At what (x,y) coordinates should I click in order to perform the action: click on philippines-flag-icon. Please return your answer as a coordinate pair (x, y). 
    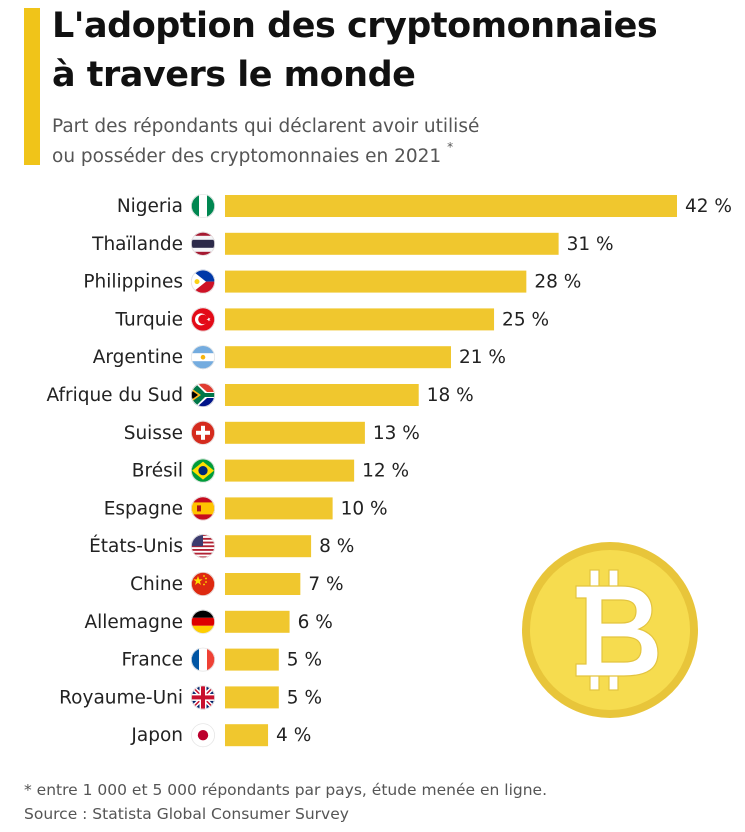
    Looking at the image, I should click on (203, 281).